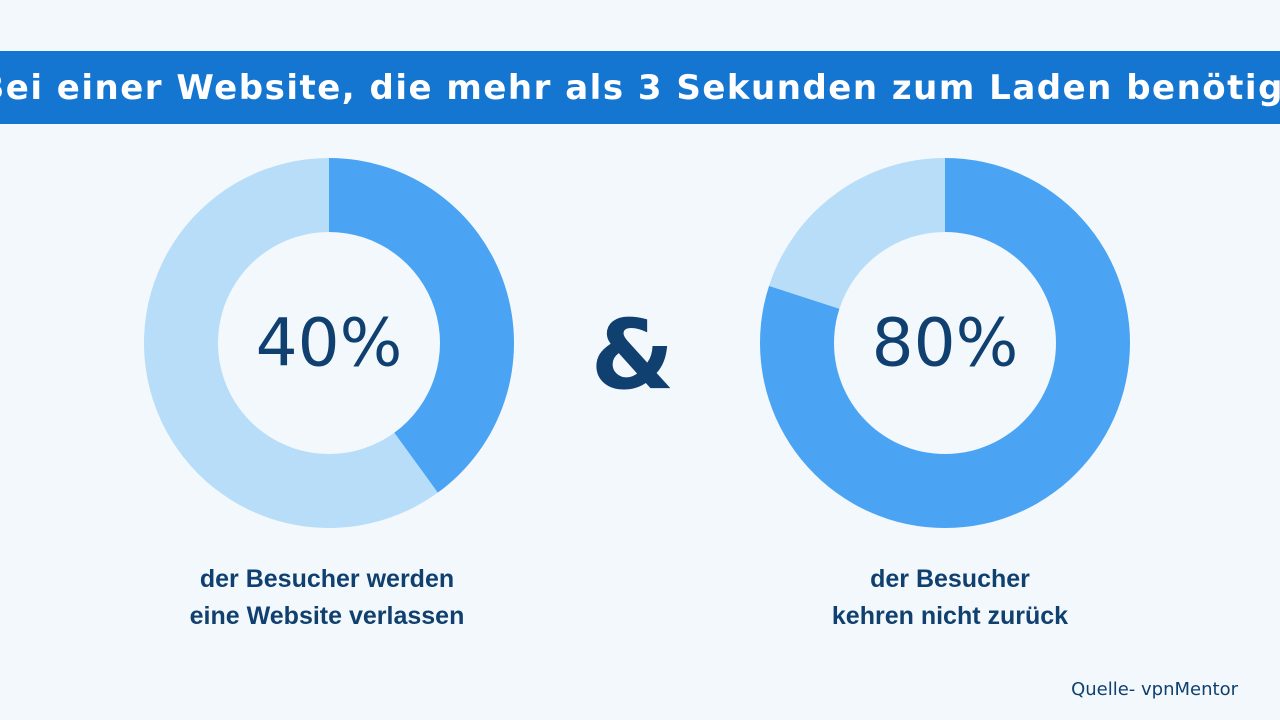 This screenshot has height=720, width=1280. Describe the element at coordinates (950, 579) in the screenshot. I see `caption-right-line-1: der Besucher` at that location.